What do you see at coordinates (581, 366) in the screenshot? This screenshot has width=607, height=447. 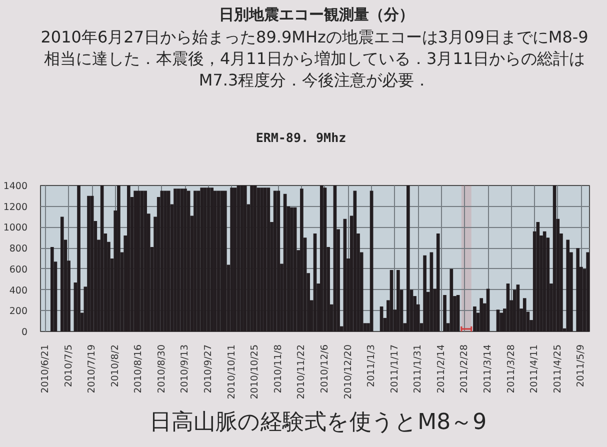 I see `x-tick-label: 2011/5/9` at bounding box center [581, 366].